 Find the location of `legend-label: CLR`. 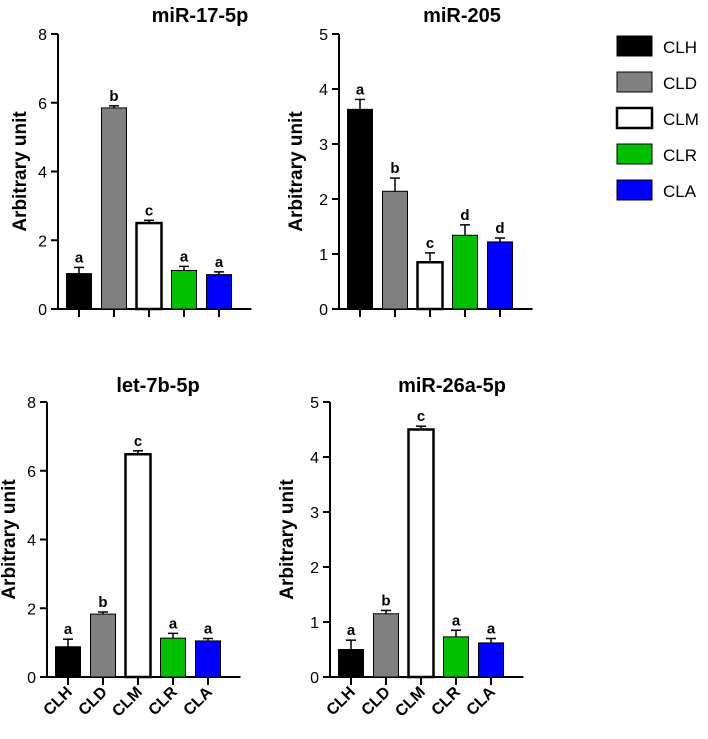

legend-label: CLR is located at coordinates (680, 155).